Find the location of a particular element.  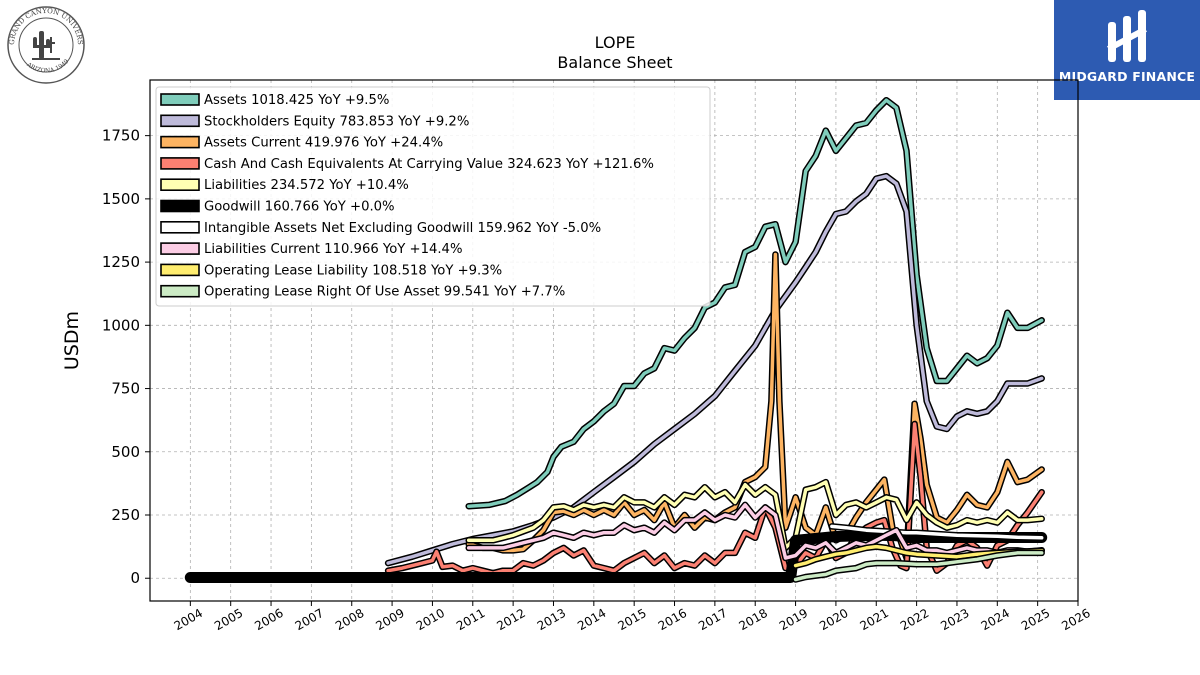

y-tick-label: 0 is located at coordinates (135, 578).